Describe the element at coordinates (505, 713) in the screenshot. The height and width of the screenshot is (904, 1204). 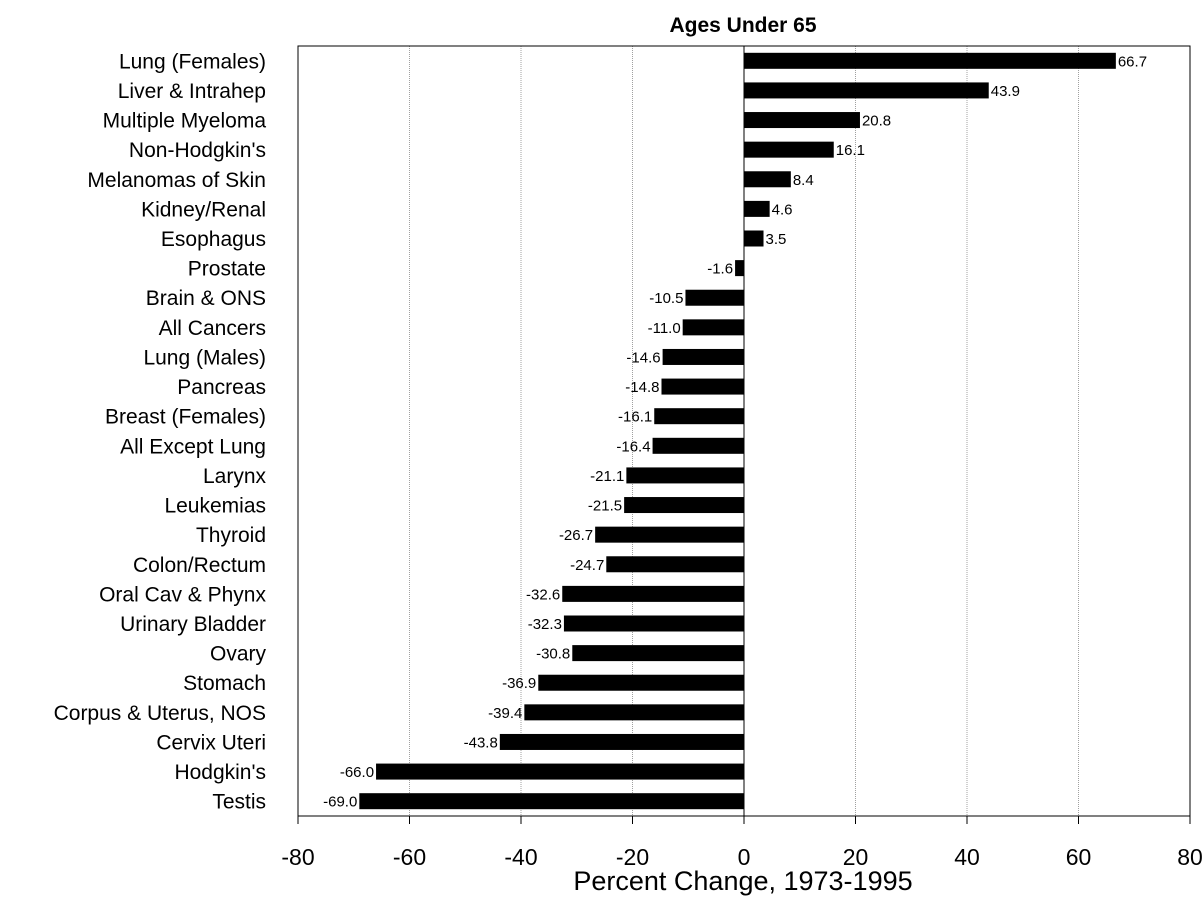
I see `data-label: -39.4` at that location.